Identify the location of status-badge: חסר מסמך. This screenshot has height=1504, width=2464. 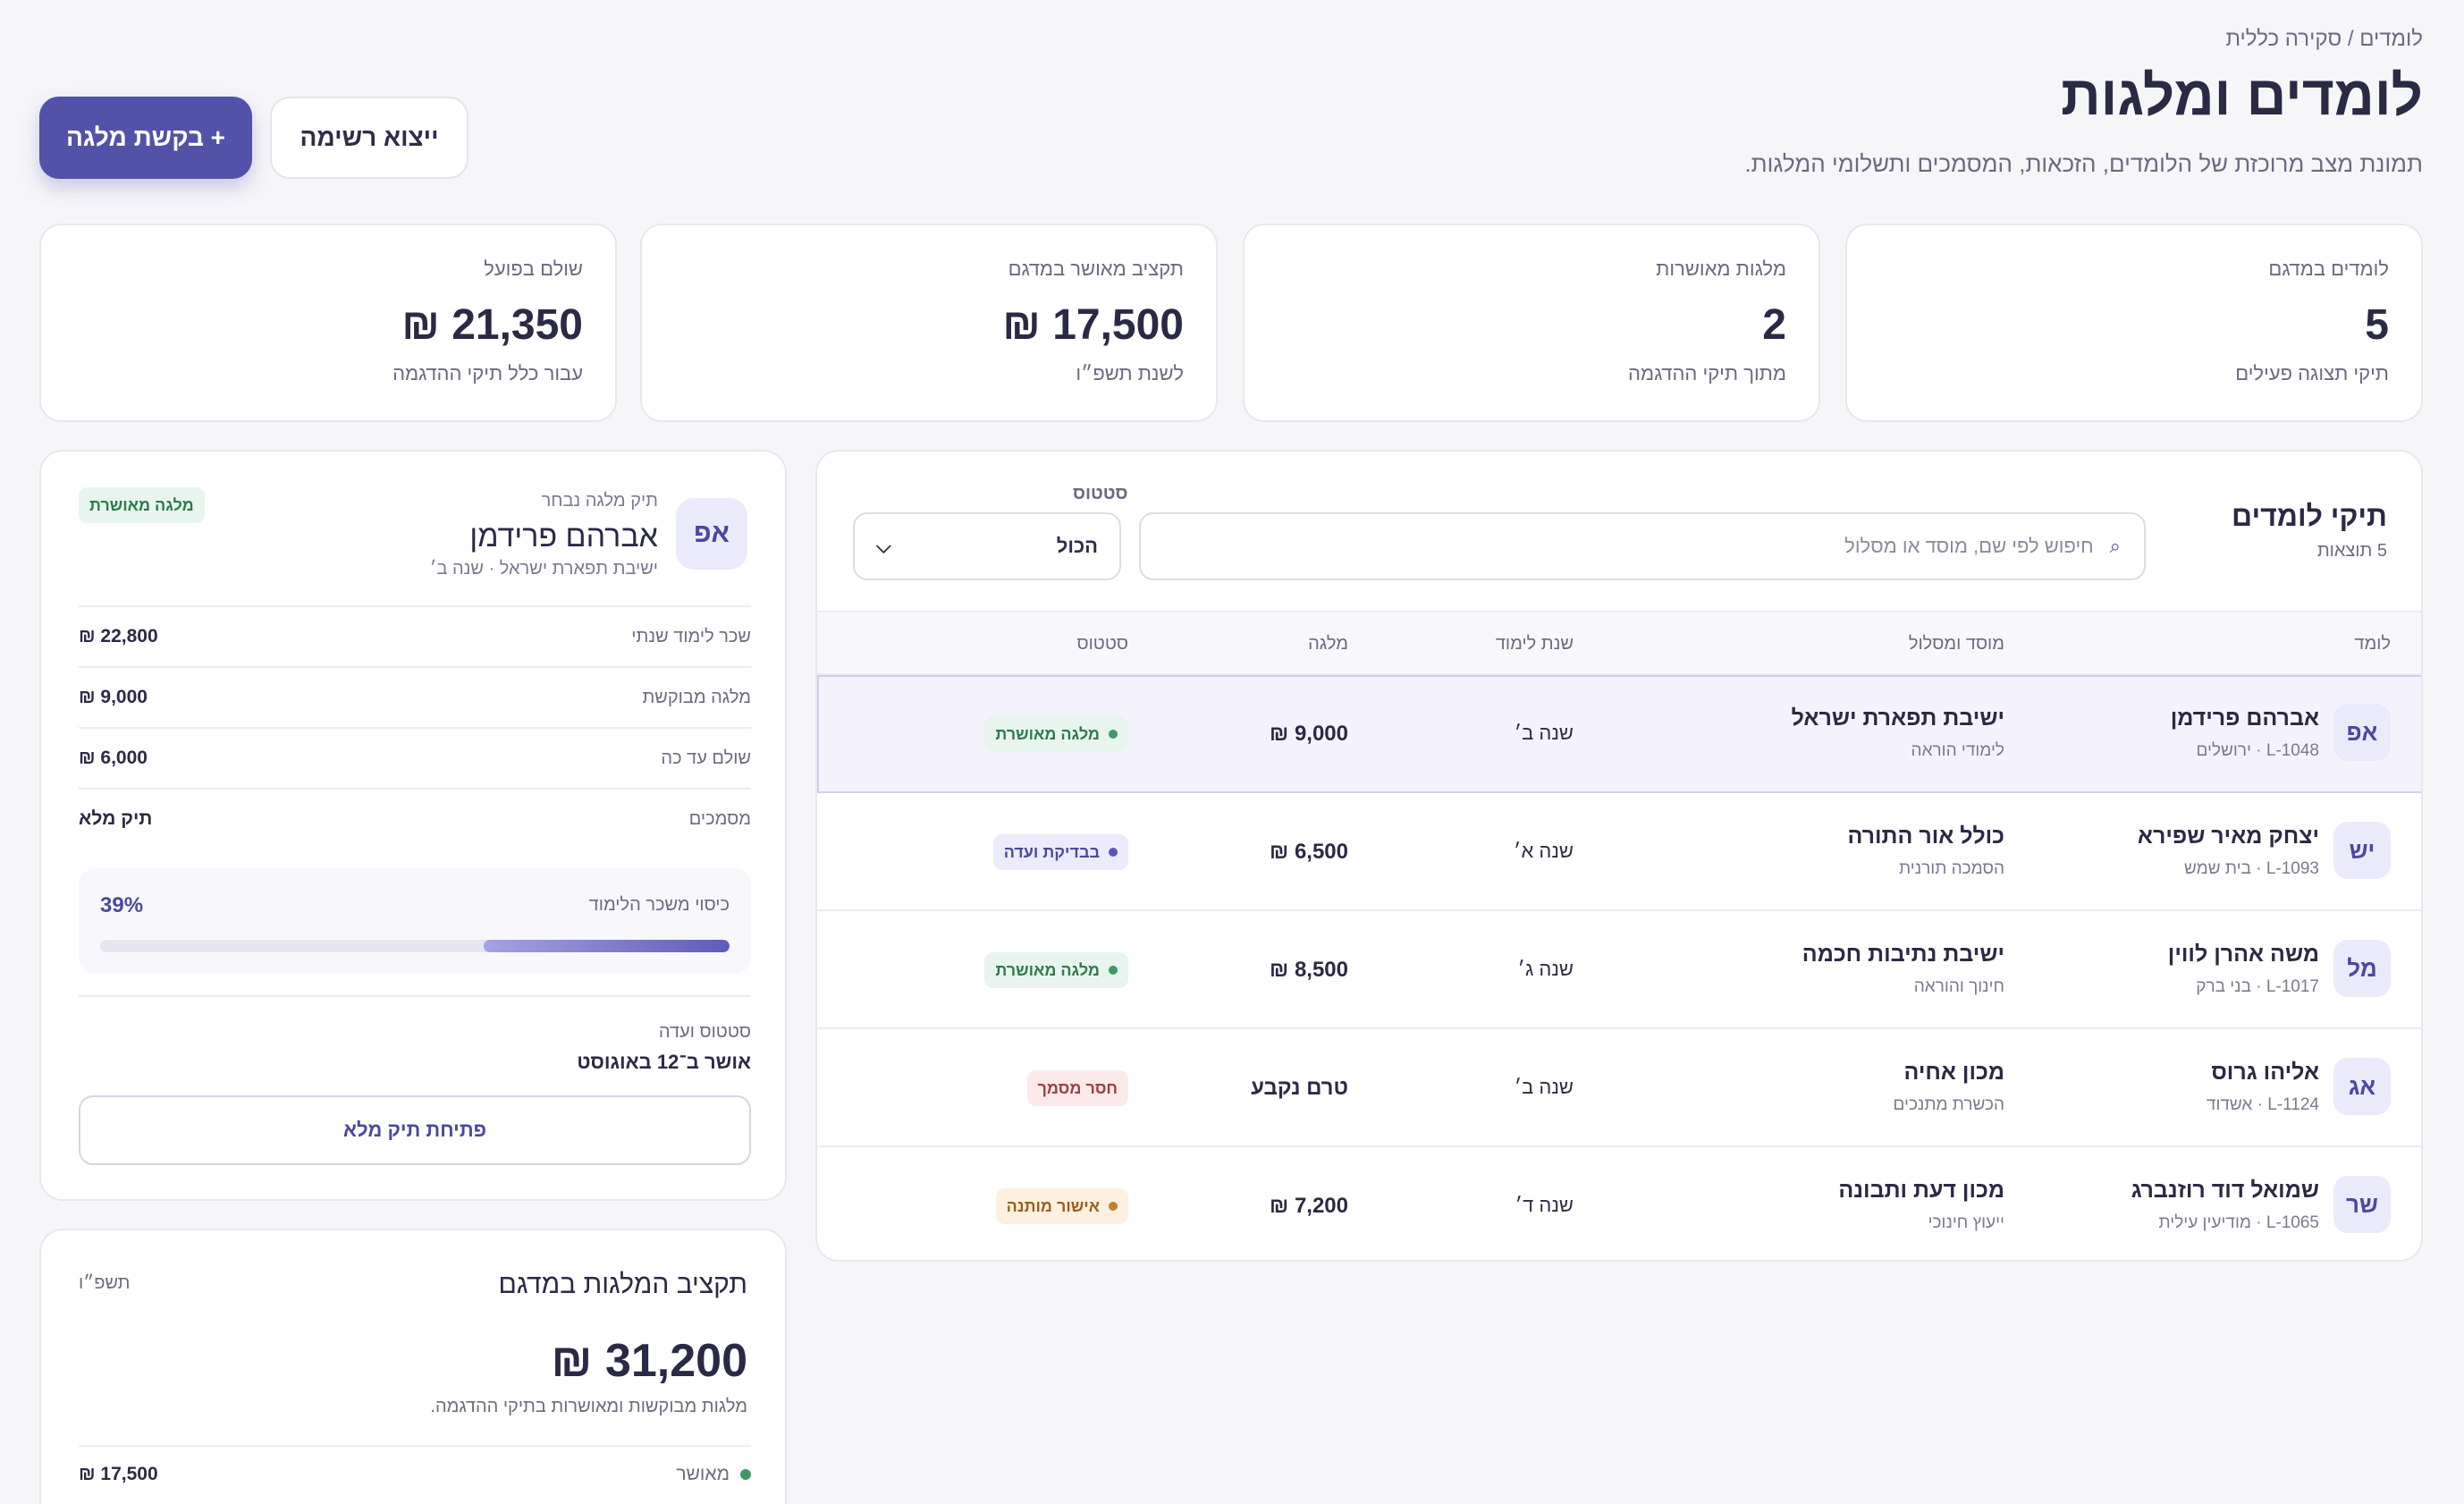
(1077, 1088).